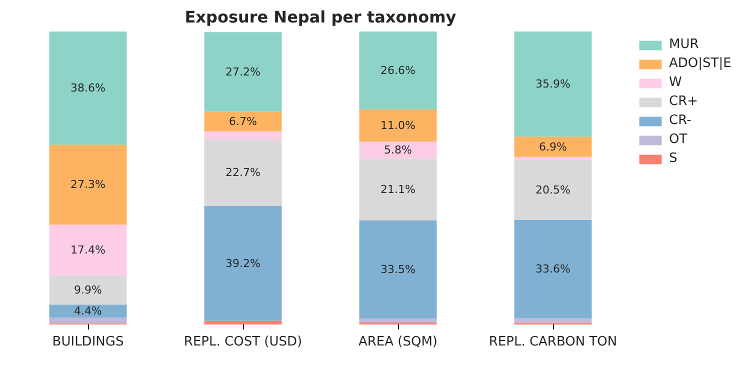 The width and height of the screenshot is (756, 374). I want to click on data-label: 17.4%, so click(88, 250).